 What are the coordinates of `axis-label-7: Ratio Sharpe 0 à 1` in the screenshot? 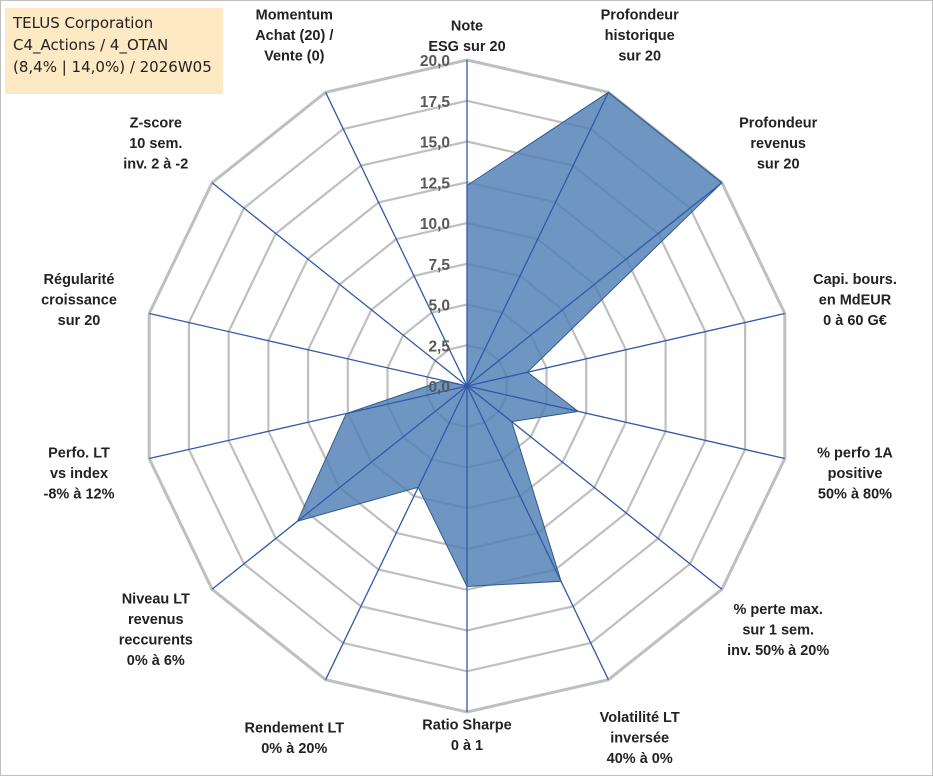 It's located at (466, 736).